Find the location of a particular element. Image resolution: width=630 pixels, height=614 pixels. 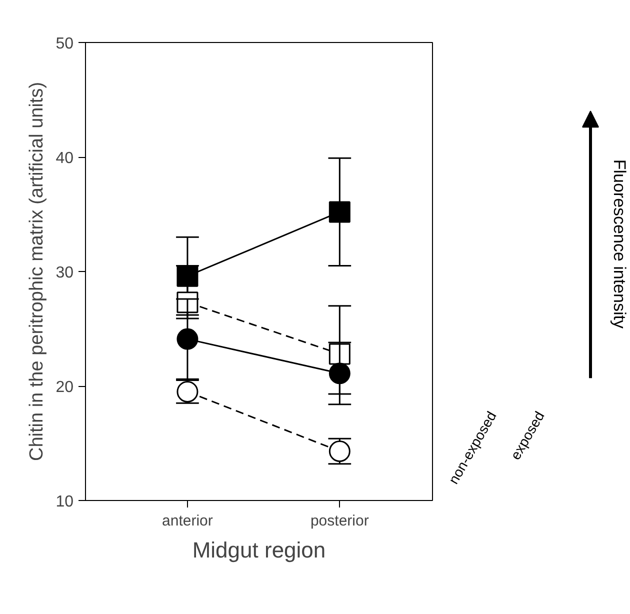

x-tick-label: posterior is located at coordinates (339, 521).